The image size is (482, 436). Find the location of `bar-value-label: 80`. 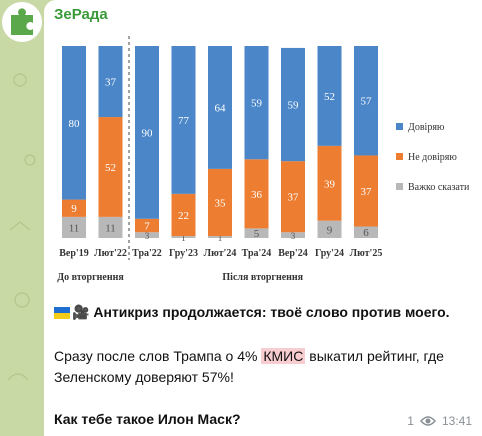

bar-value-label: 80 is located at coordinates (75, 124).